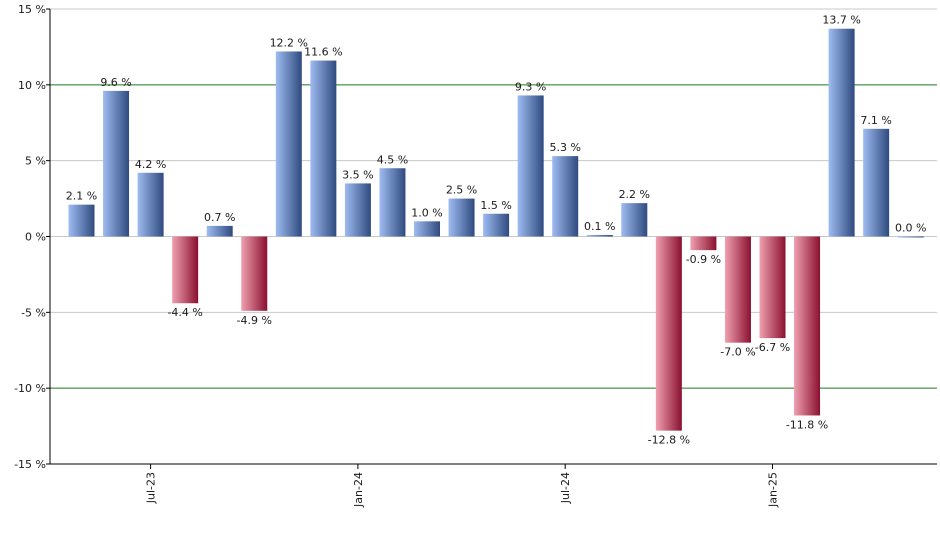  Describe the element at coordinates (184, 312) in the screenshot. I see `data-label: -4.4 %` at that location.